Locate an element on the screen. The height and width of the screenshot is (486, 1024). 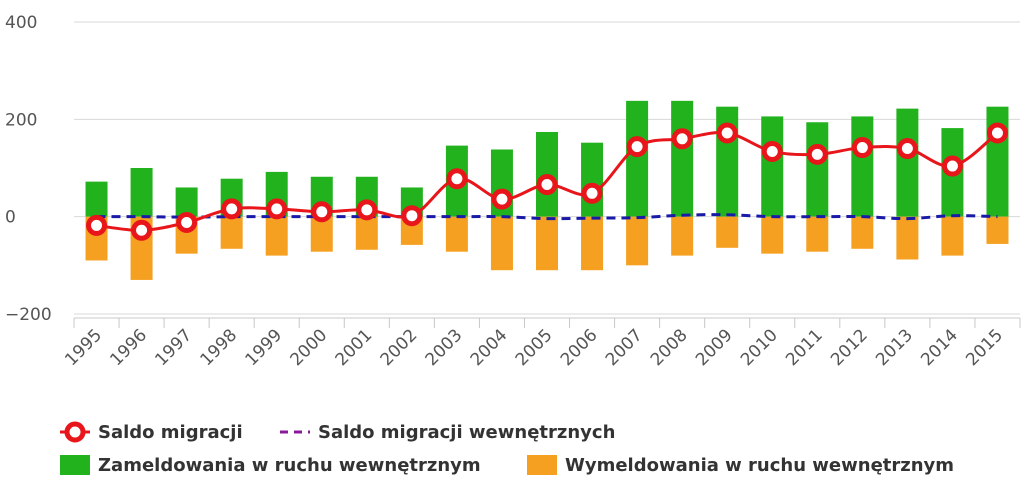
x-tick-label: 1995 is located at coordinates (83, 347).